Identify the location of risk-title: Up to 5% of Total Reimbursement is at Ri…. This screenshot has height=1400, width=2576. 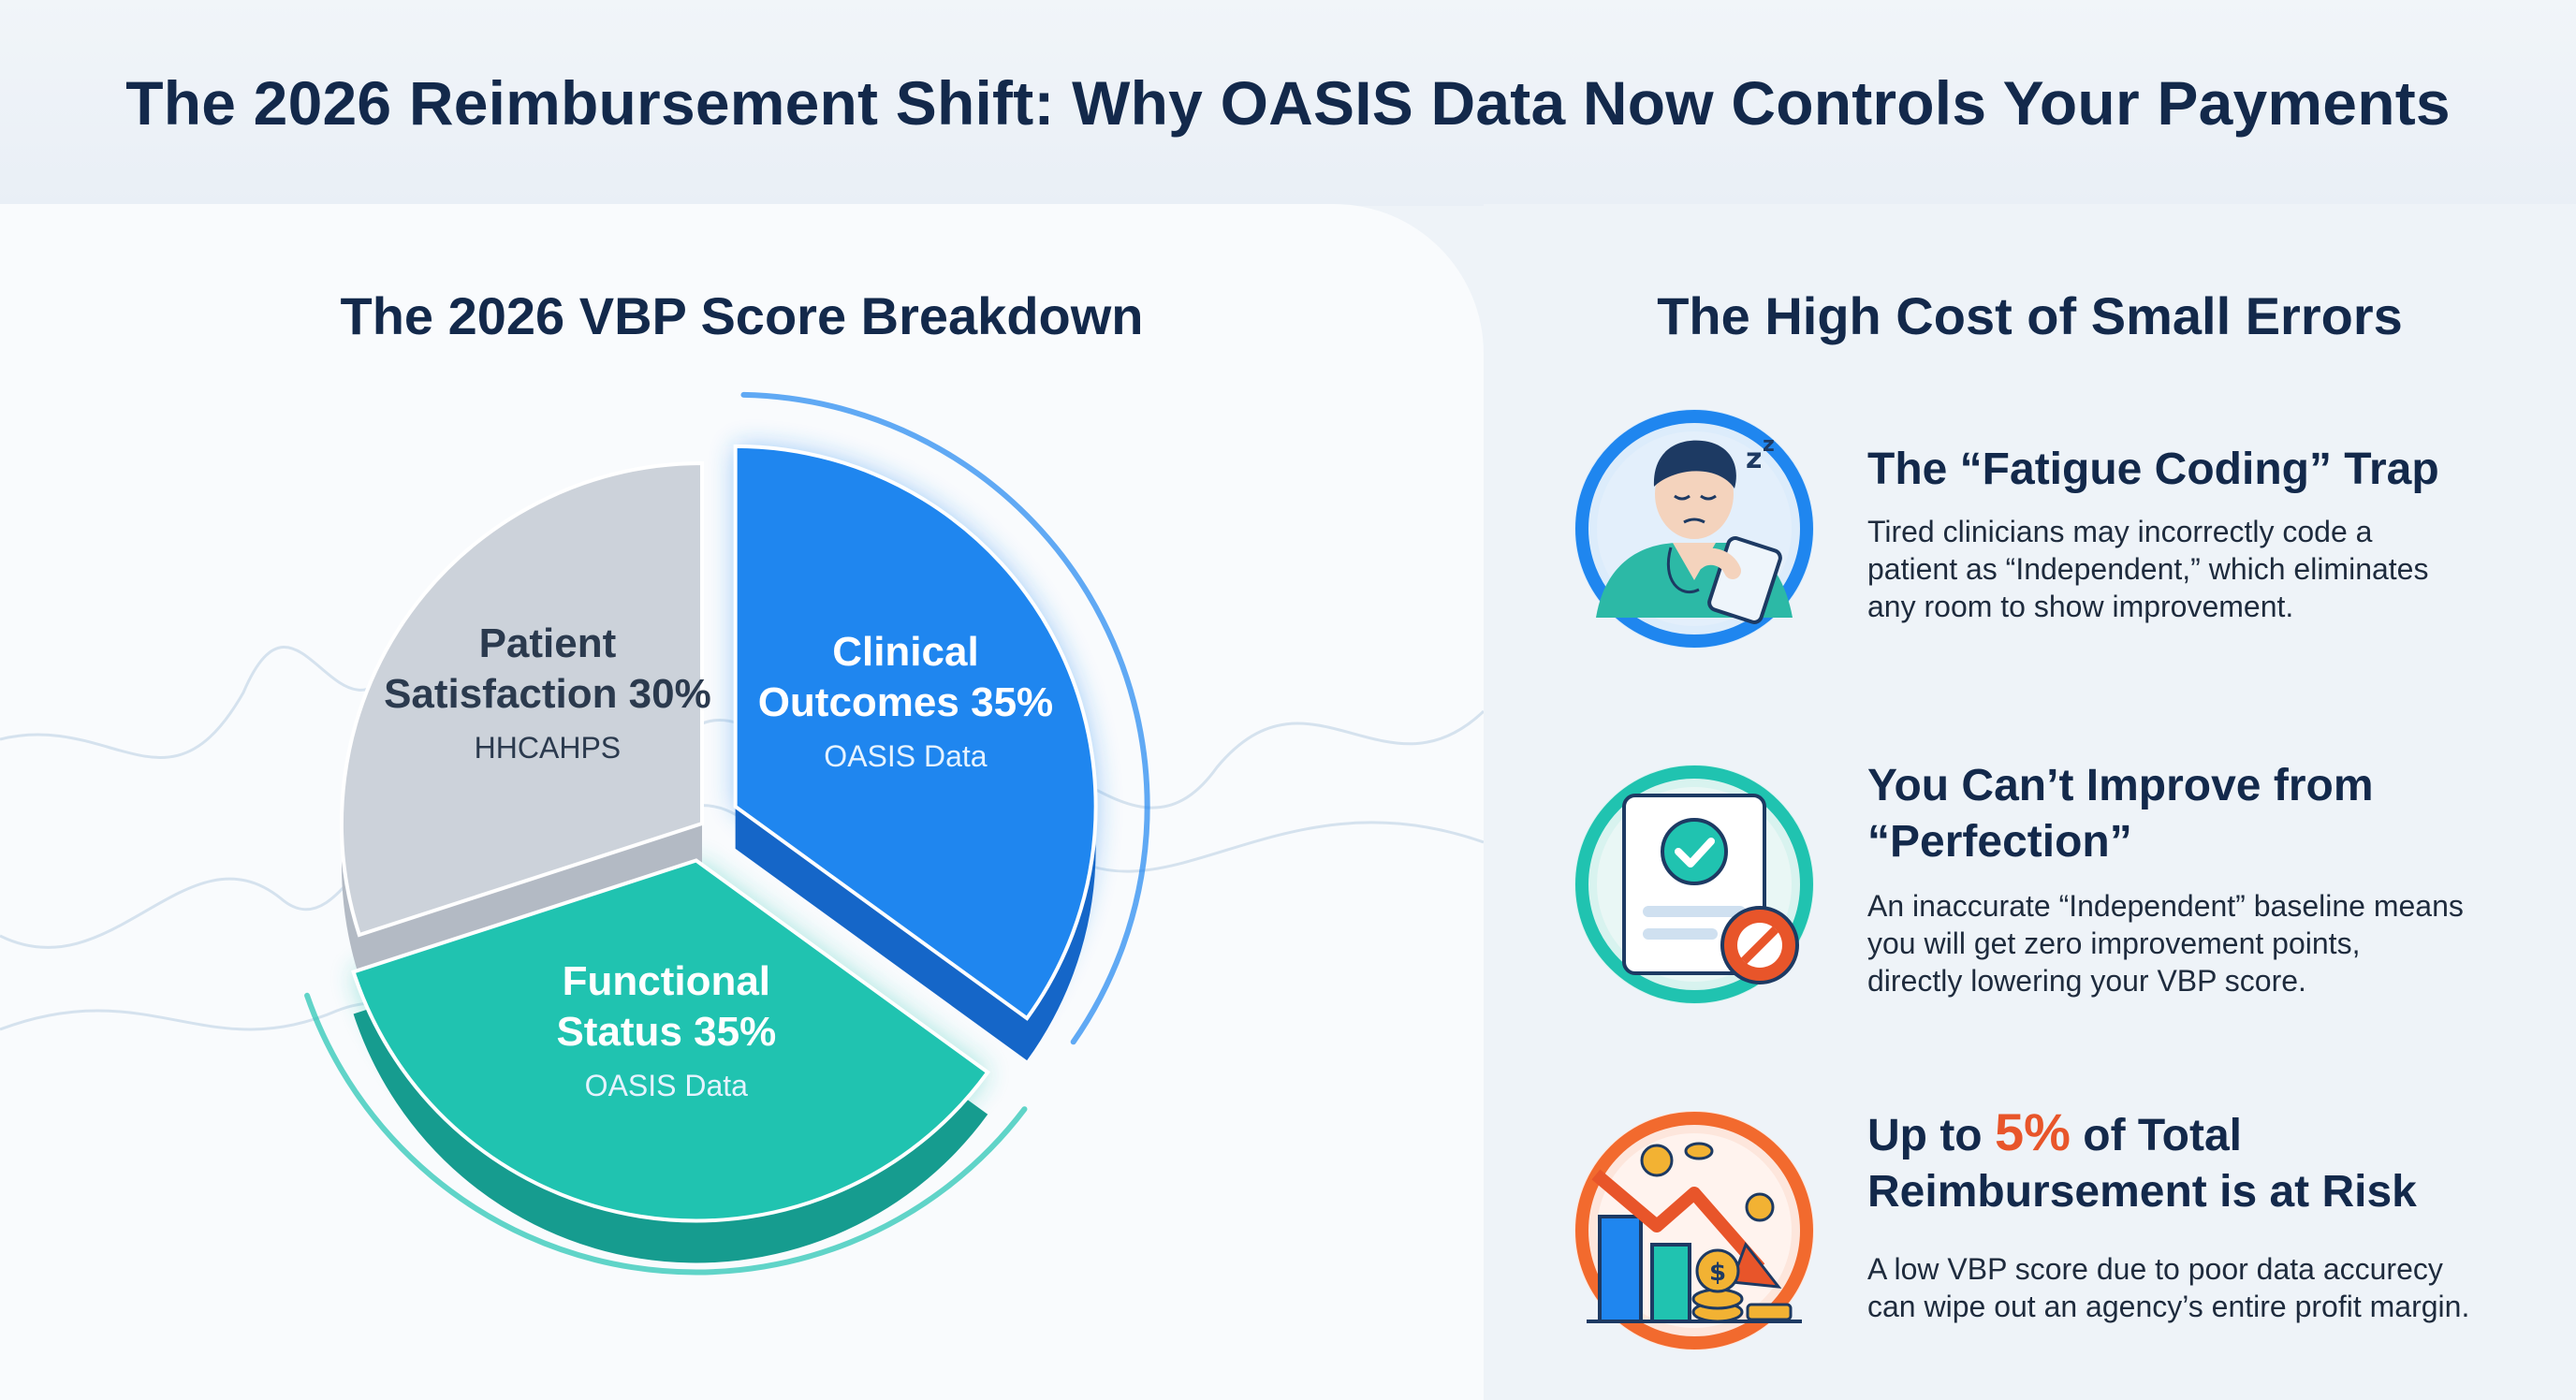
(2213, 1162).